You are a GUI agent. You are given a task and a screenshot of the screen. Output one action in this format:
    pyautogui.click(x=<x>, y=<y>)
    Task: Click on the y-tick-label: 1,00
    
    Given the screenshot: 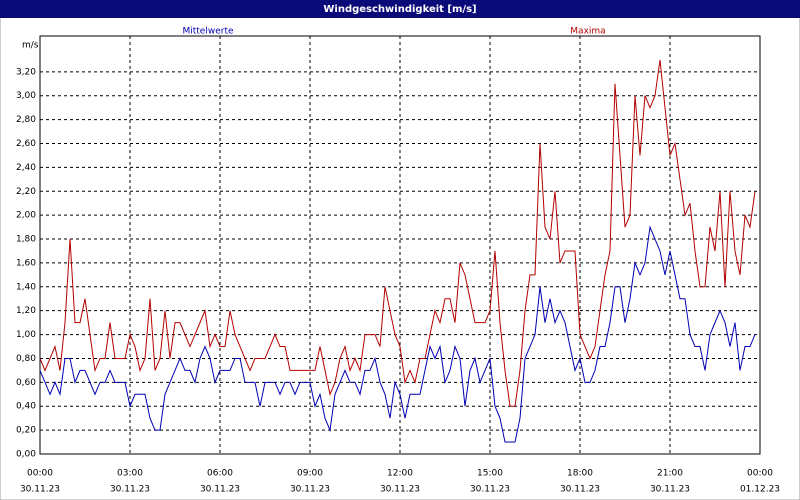 What is the action you would take?
    pyautogui.click(x=26, y=335)
    